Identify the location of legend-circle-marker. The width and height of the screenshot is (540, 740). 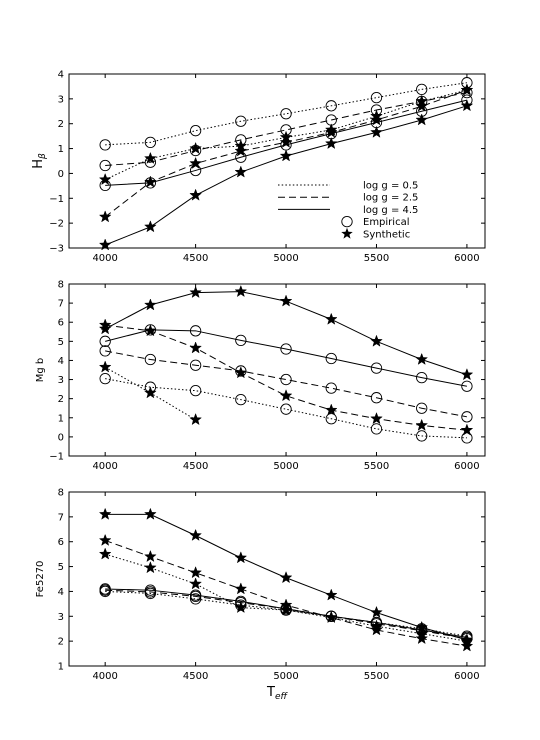
(347, 221).